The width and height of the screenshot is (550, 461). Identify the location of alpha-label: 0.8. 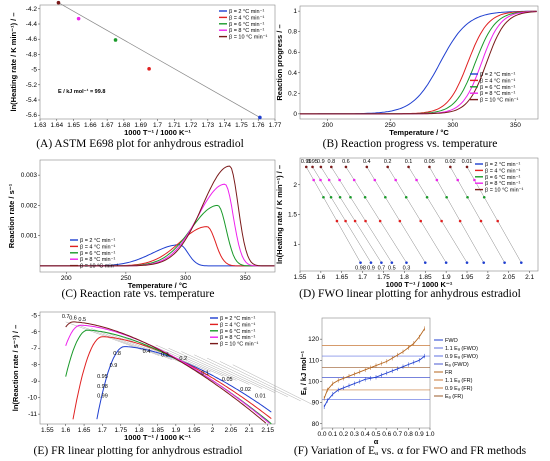
(331, 162).